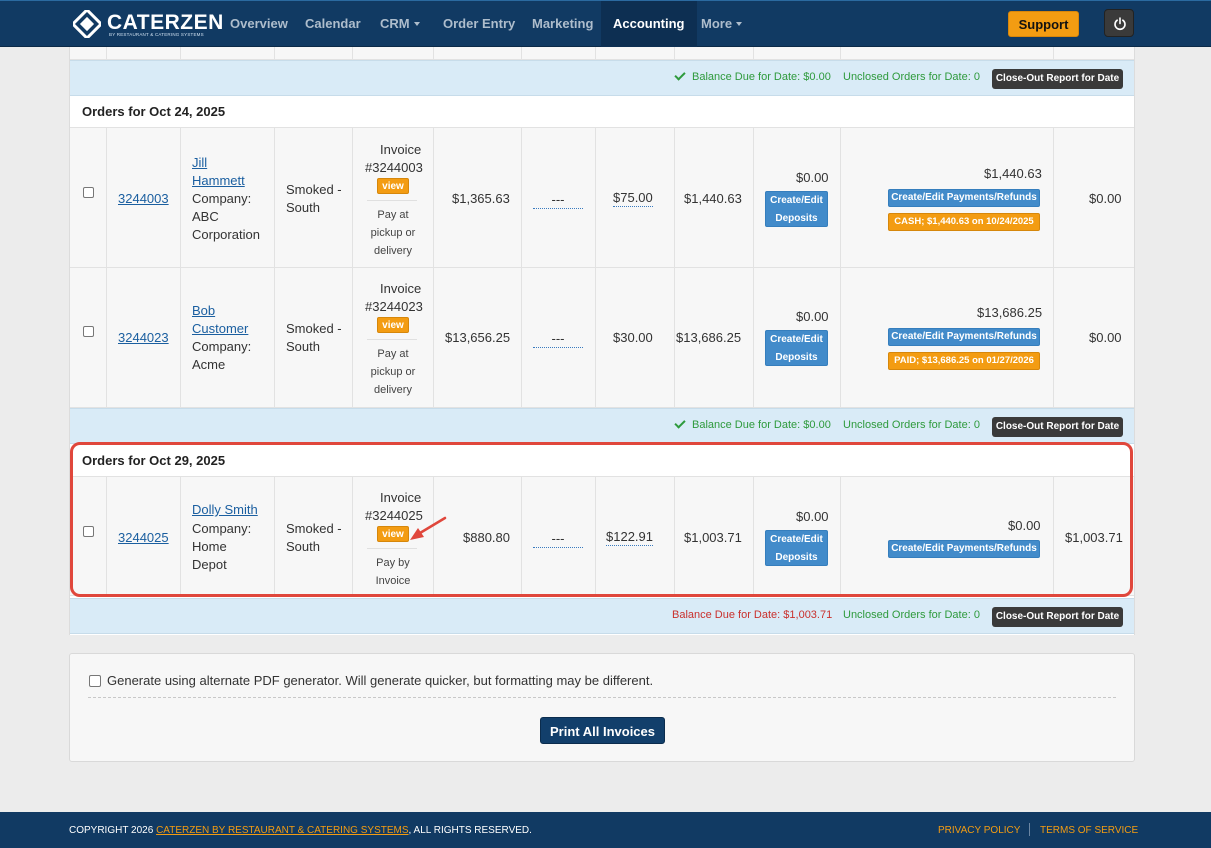  Describe the element at coordinates (87, 24) in the screenshot. I see `caterzen-logo-icon` at that location.